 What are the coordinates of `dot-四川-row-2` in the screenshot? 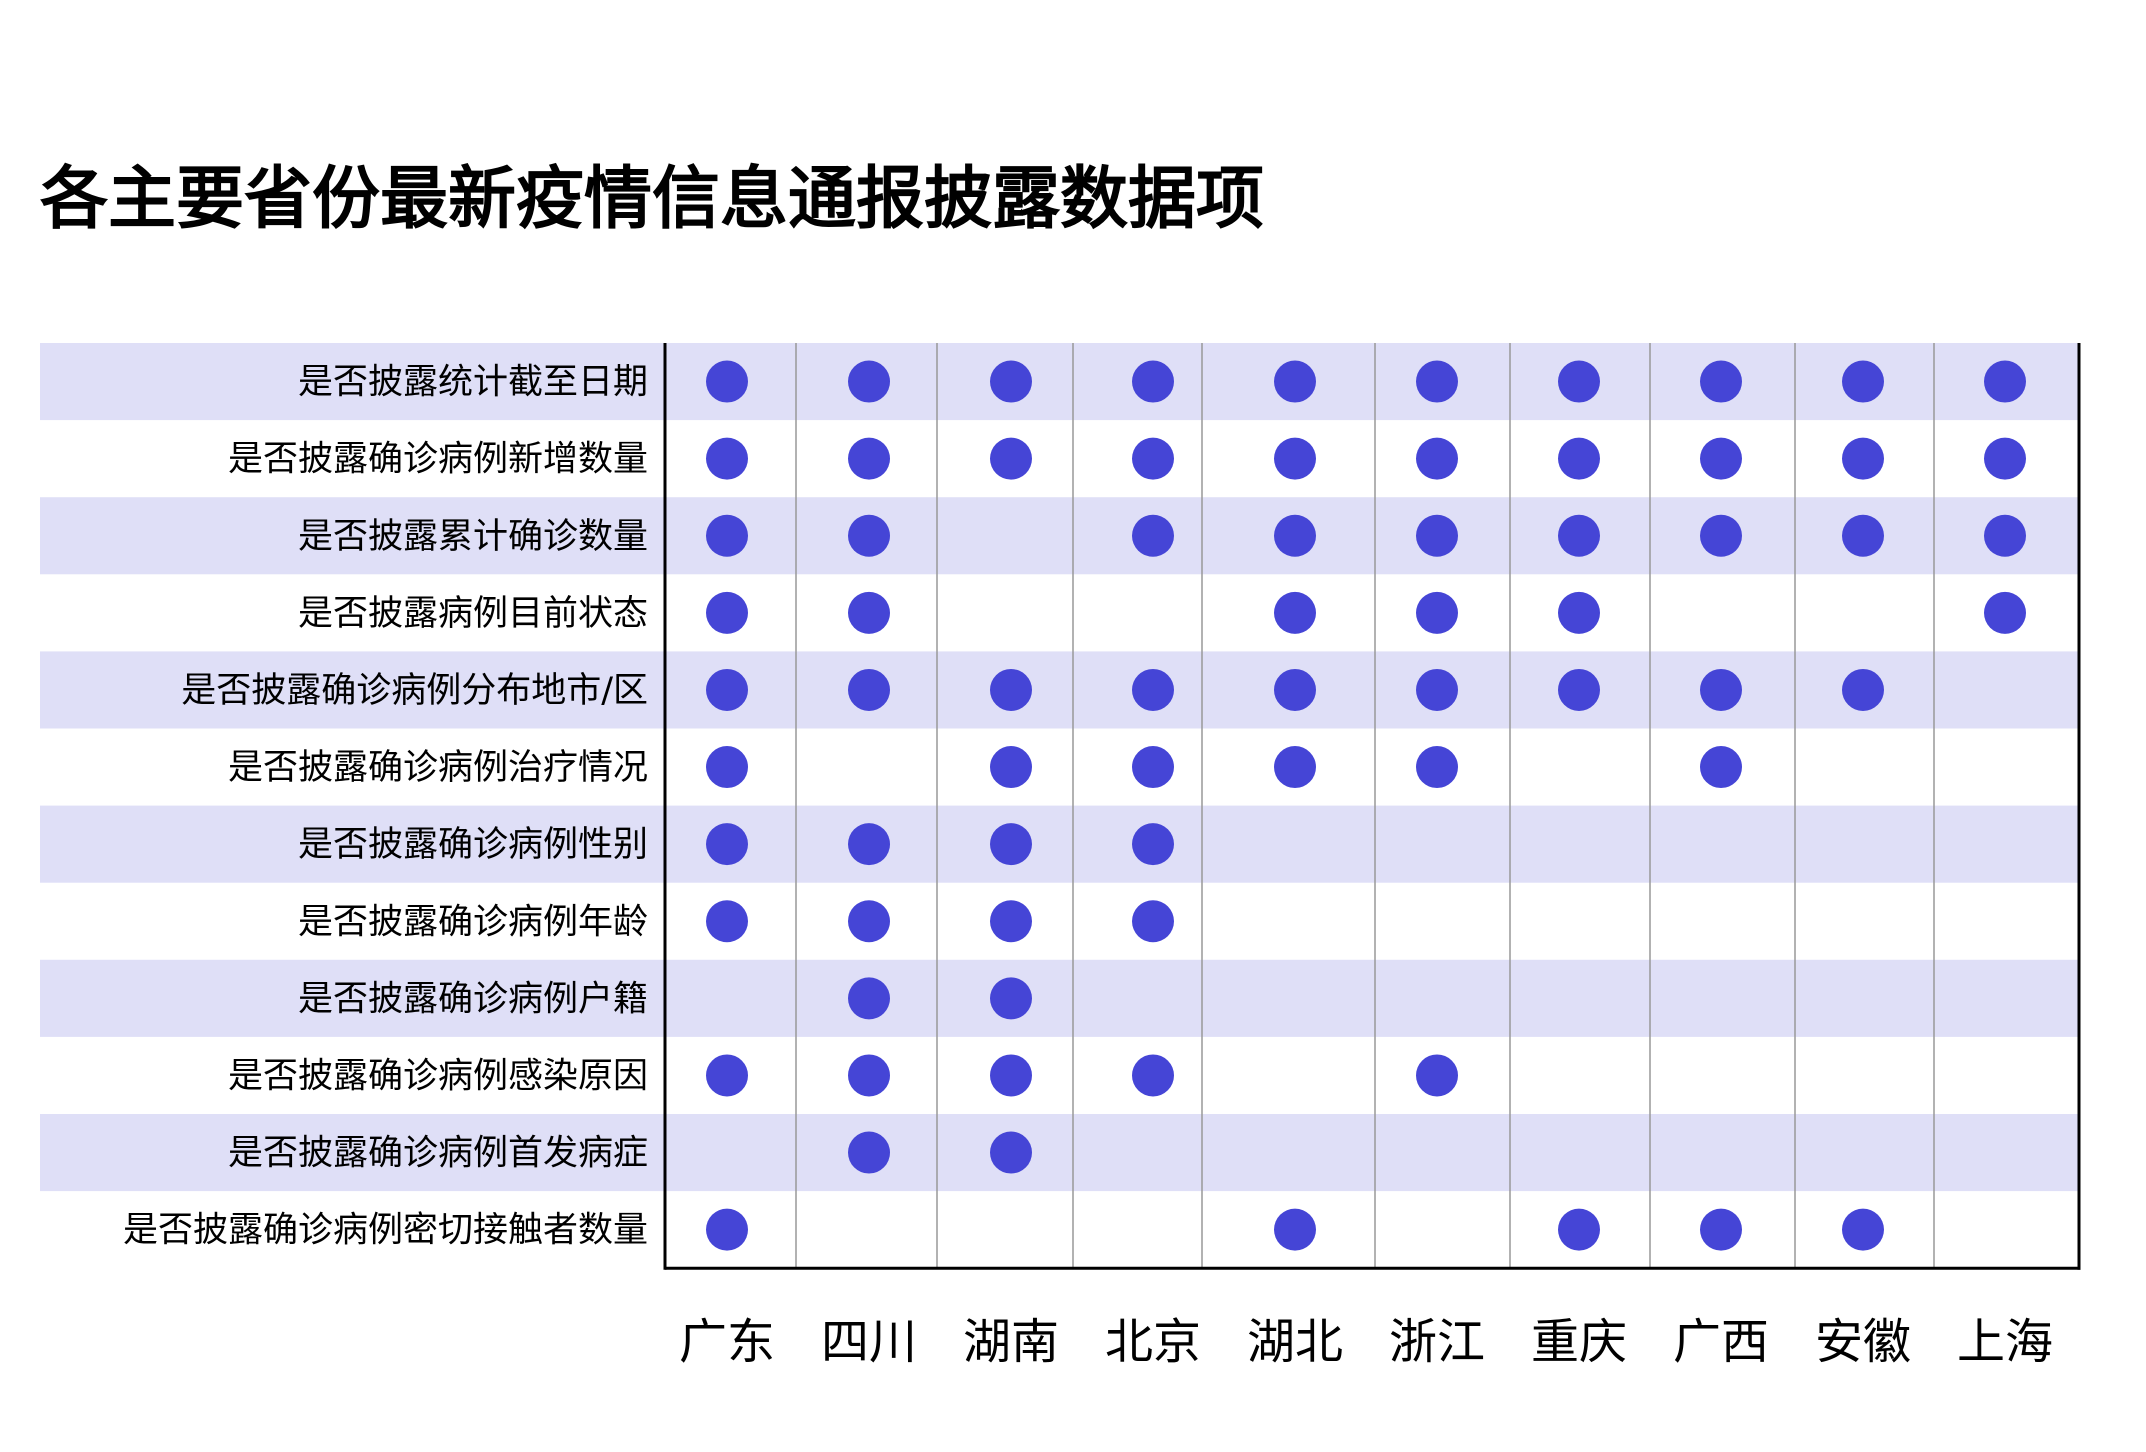 It's located at (869, 458).